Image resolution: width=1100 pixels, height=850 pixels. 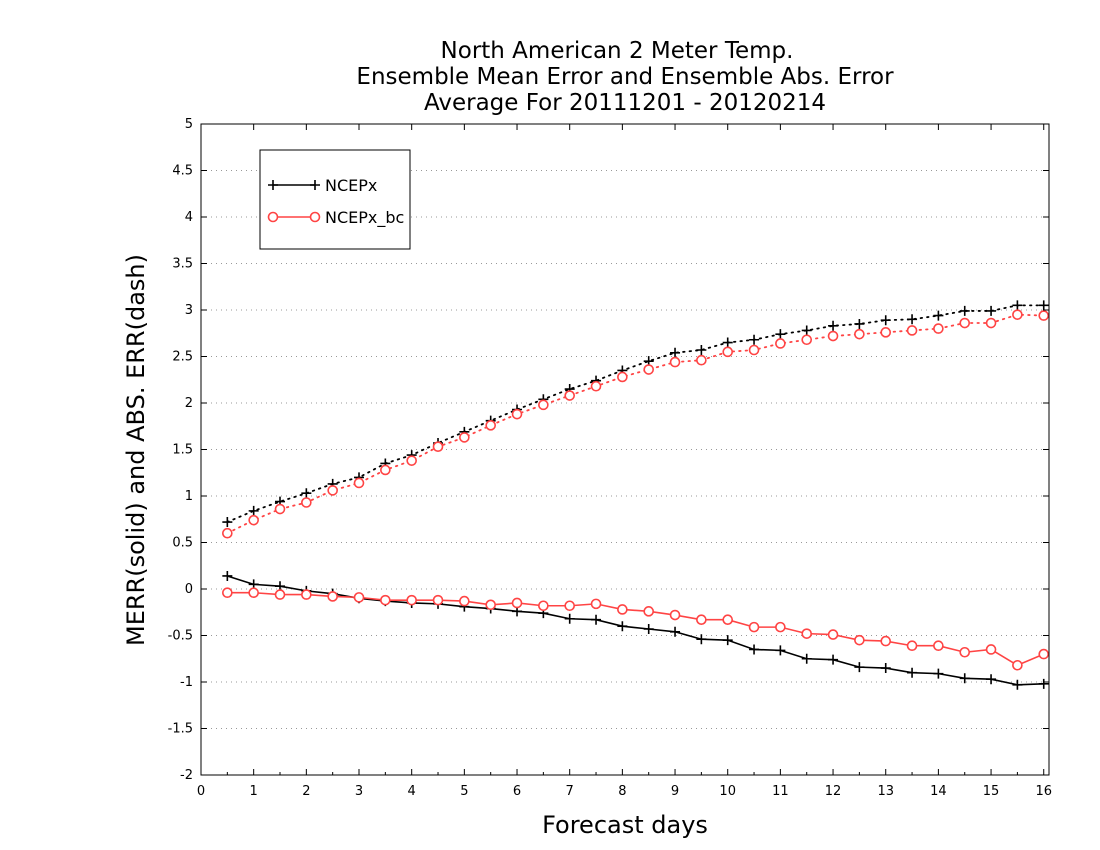 I want to click on x-tick-label: 5, so click(x=464, y=791).